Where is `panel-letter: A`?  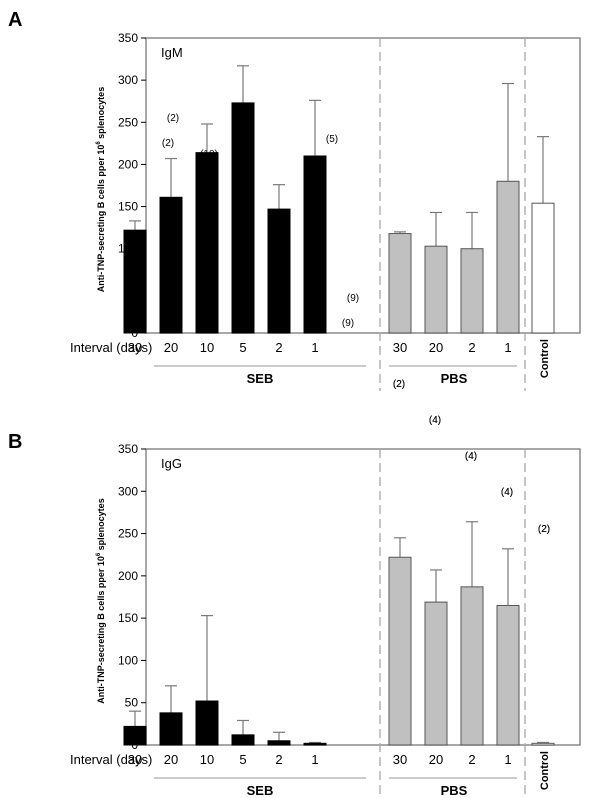
panel-letter: A is located at coordinates (15, 20).